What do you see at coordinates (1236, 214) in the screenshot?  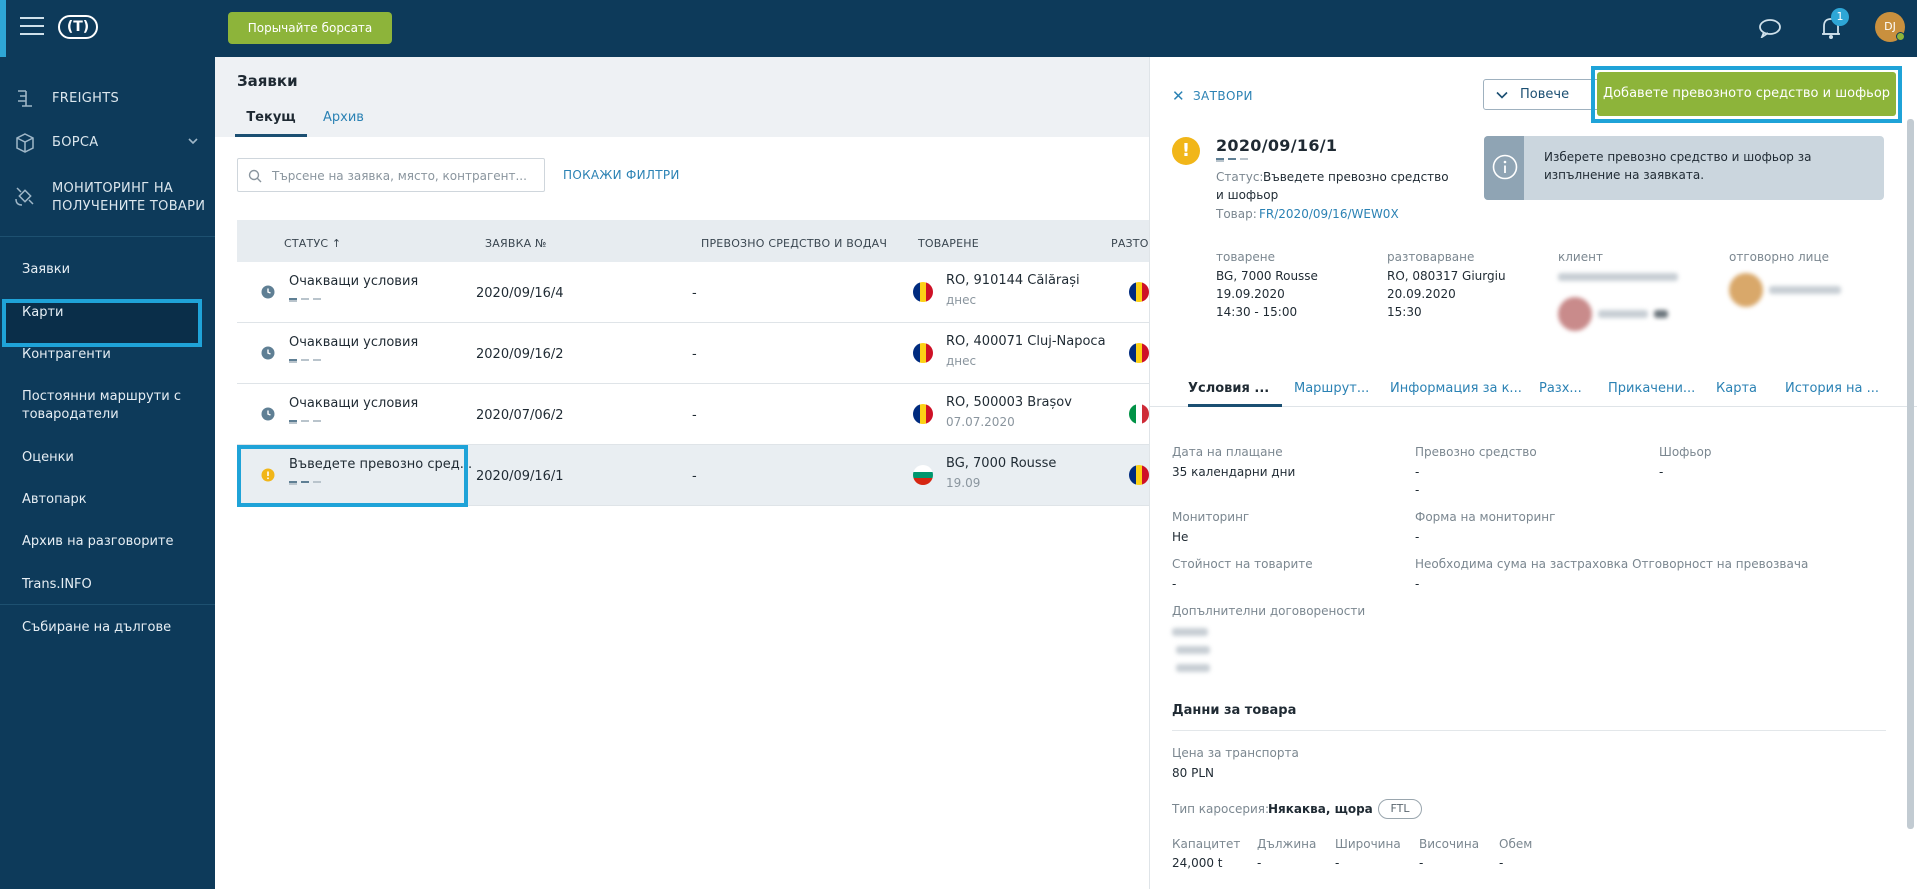 I see `goods-label: Товар:` at bounding box center [1236, 214].